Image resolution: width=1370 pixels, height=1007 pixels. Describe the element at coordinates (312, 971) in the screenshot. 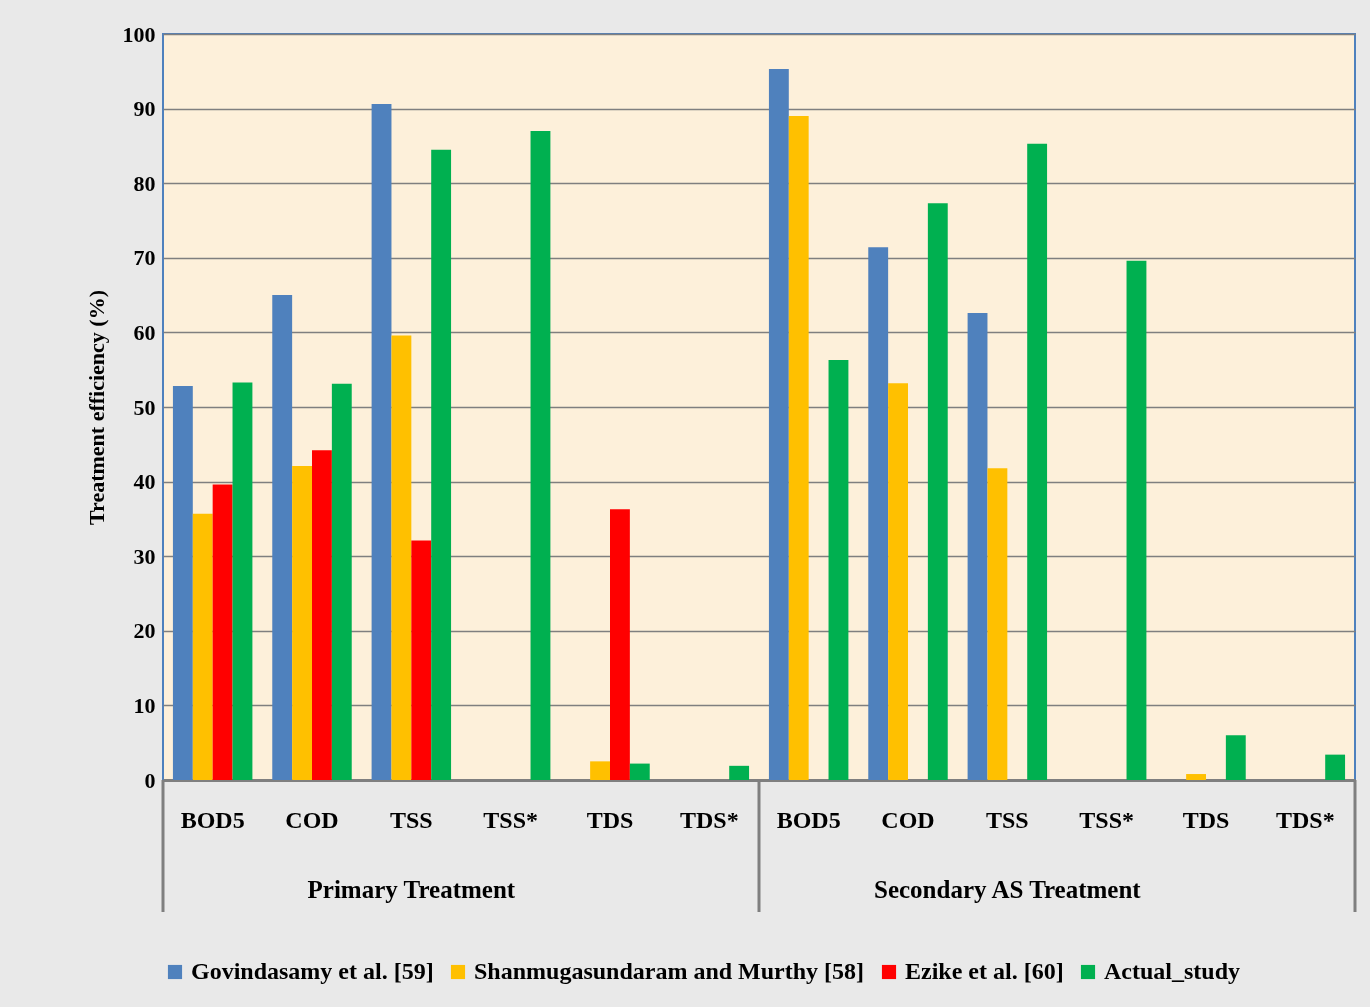

I see `legend-label: Govindasamy et al. [59]` at that location.